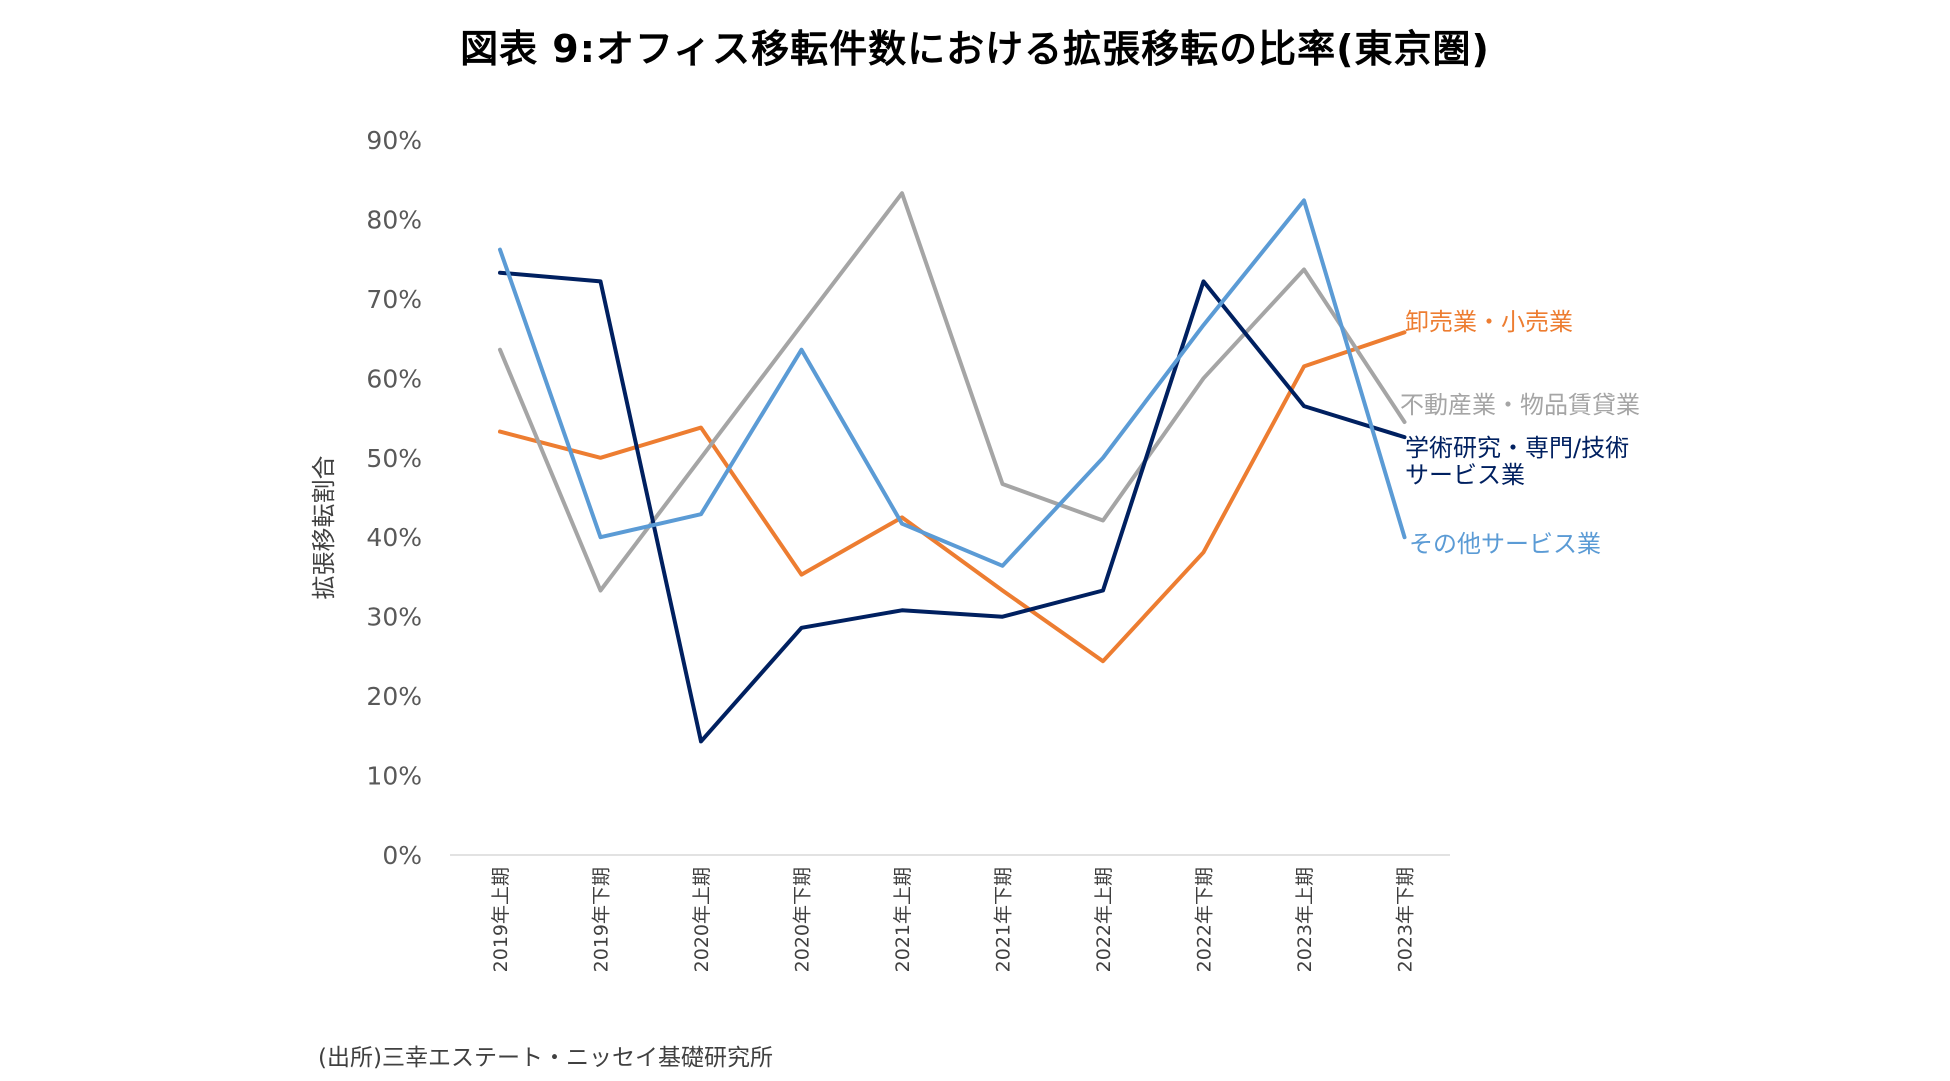 The height and width of the screenshot is (1081, 1950). Describe the element at coordinates (394, 140) in the screenshot. I see `y-tick-label: 90%` at that location.